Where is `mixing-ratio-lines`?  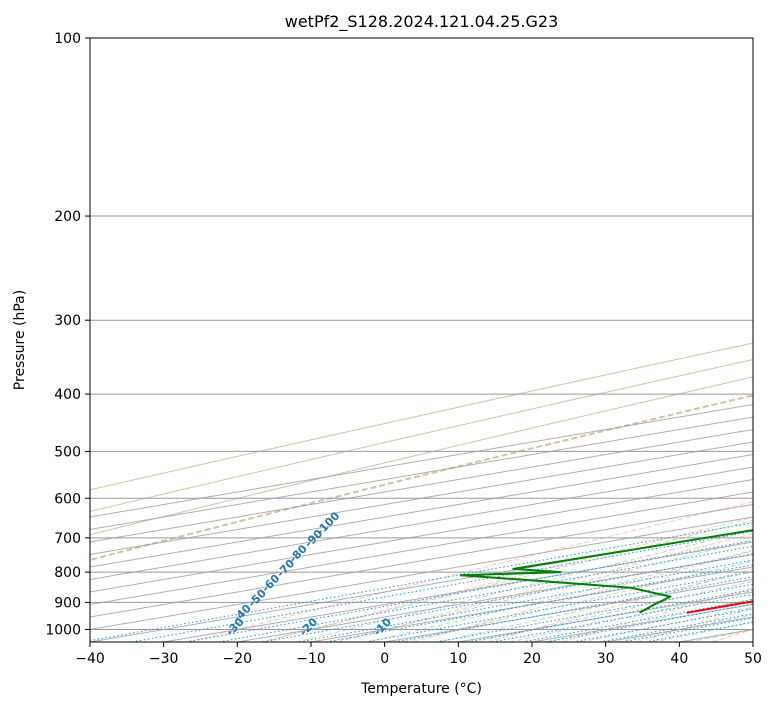
mixing-ratio-lines is located at coordinates (421, 582).